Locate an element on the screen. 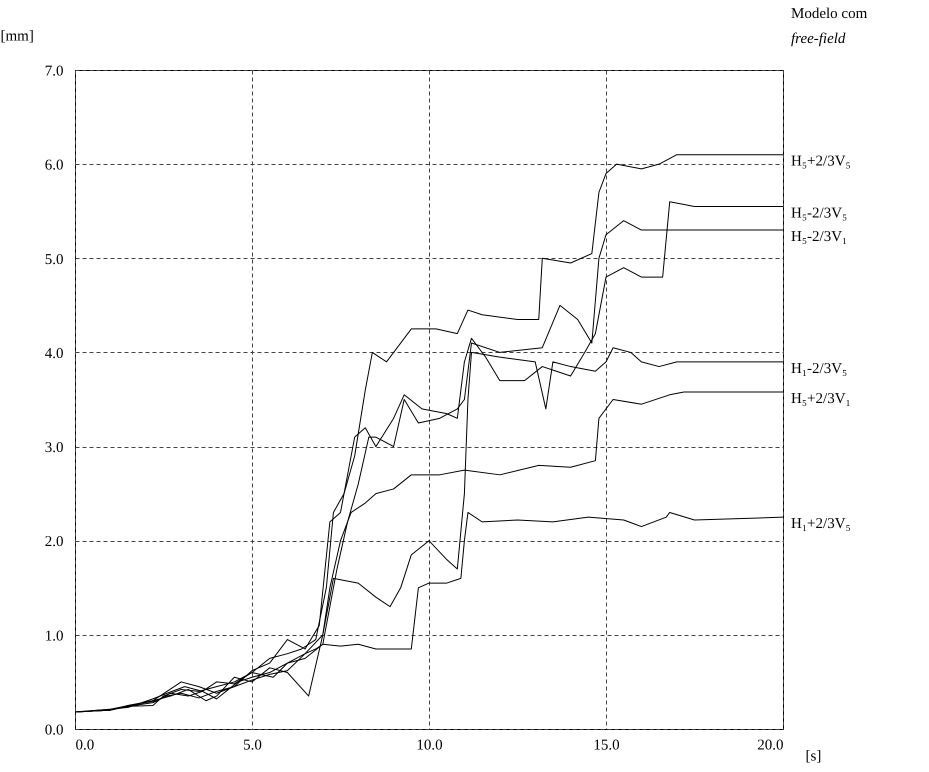 This screenshot has width=929, height=772. series-label: H₅-2/3V₁ is located at coordinates (819, 237).